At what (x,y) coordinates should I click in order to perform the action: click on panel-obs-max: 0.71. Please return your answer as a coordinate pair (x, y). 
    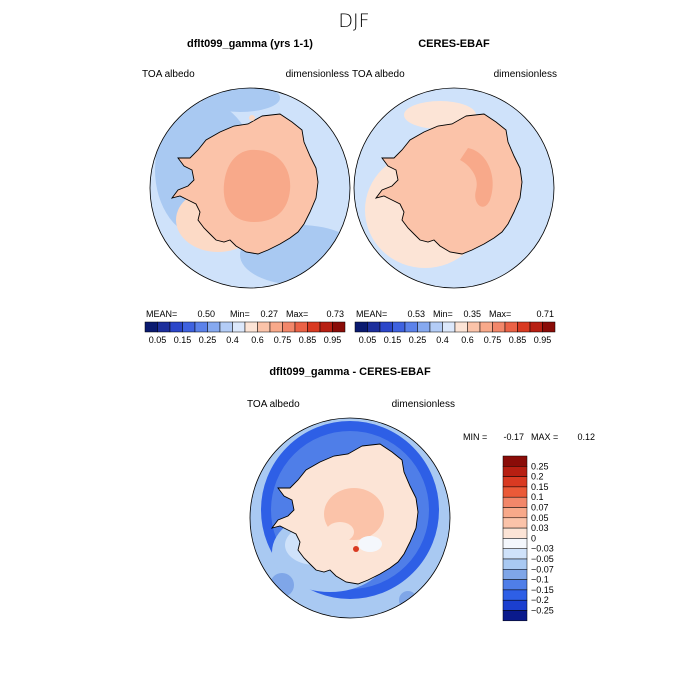
    Looking at the image, I should click on (545, 314).